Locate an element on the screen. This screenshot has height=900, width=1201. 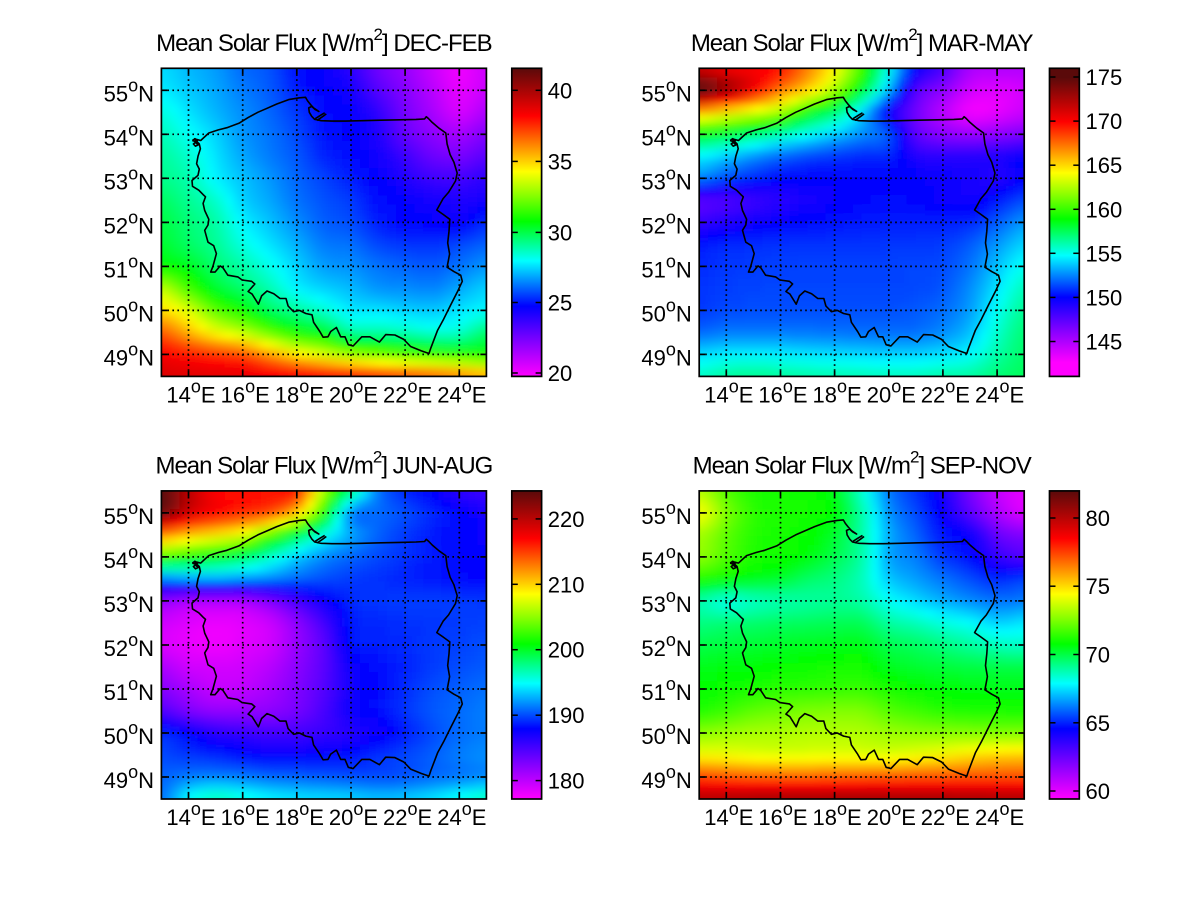
svg-text: 220 is located at coordinates (566, 519).